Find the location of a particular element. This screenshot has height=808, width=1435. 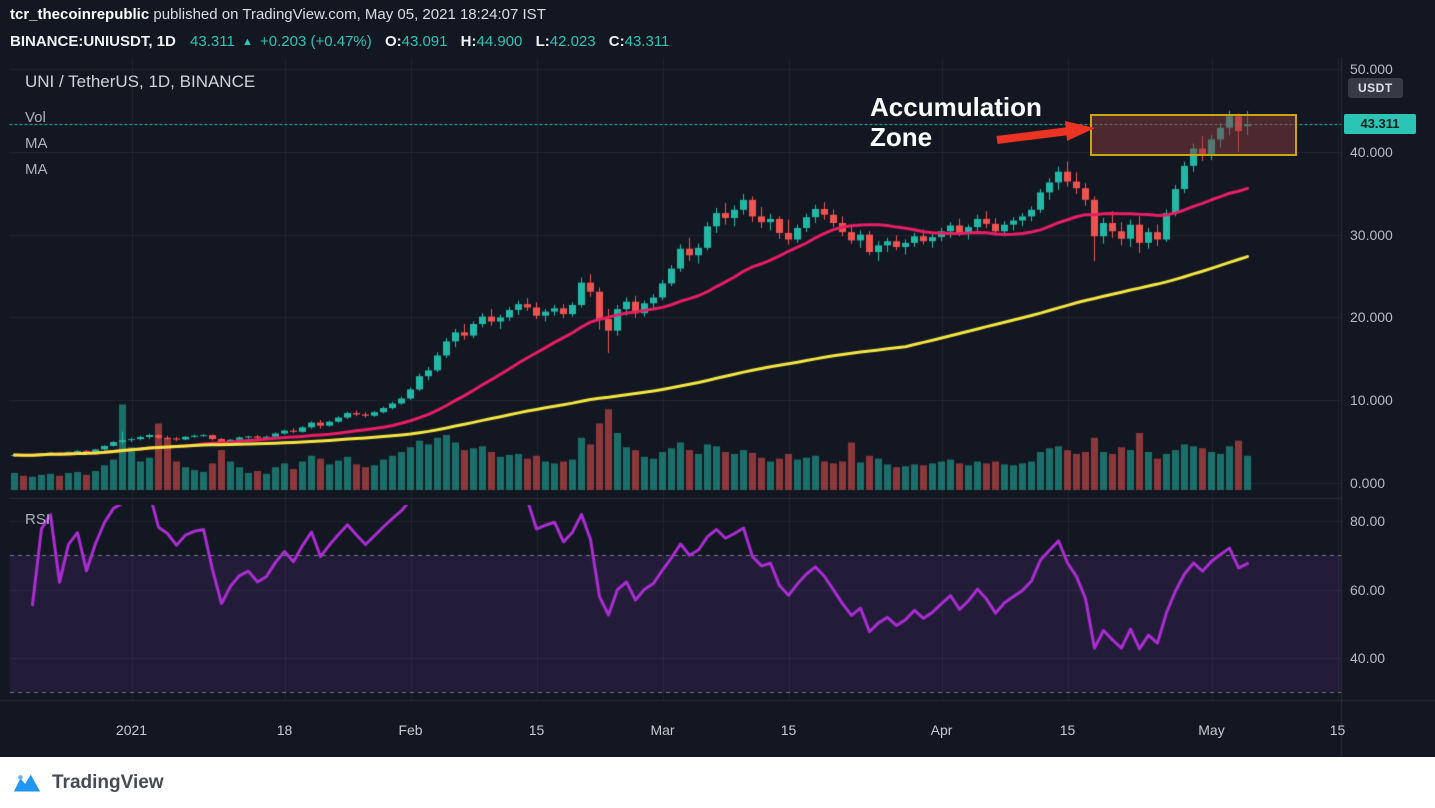

tradingview-logo-icon is located at coordinates (27, 783).